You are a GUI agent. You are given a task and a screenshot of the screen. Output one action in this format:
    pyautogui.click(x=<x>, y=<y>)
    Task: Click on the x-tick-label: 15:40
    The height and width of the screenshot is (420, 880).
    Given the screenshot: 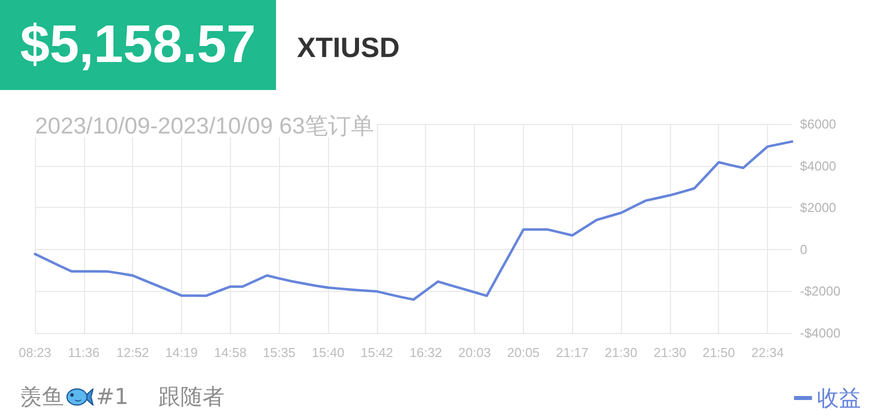 What is the action you would take?
    pyautogui.click(x=328, y=352)
    